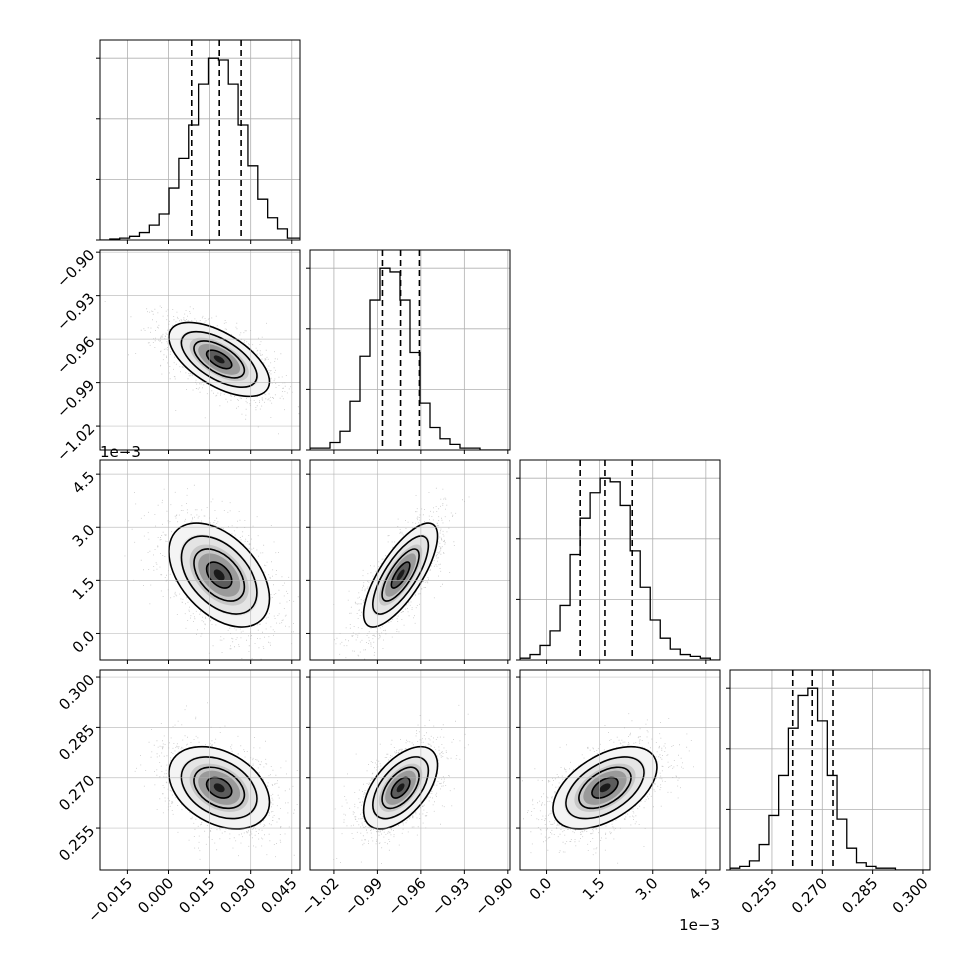 Image resolution: width=970 pixels, height=970 pixels. Describe the element at coordinates (859, 895) in the screenshot. I see `x-tick-label: 0.285` at that location.